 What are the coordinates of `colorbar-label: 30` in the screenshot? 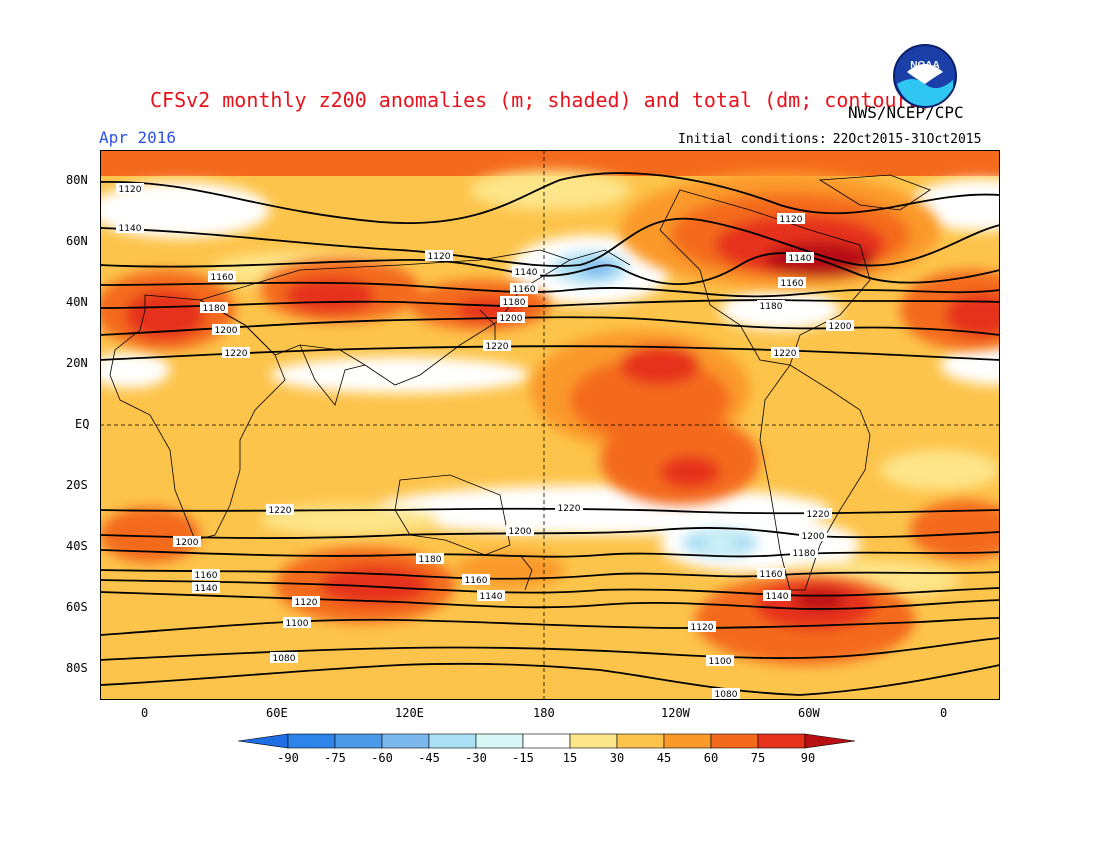 It's located at (617, 758).